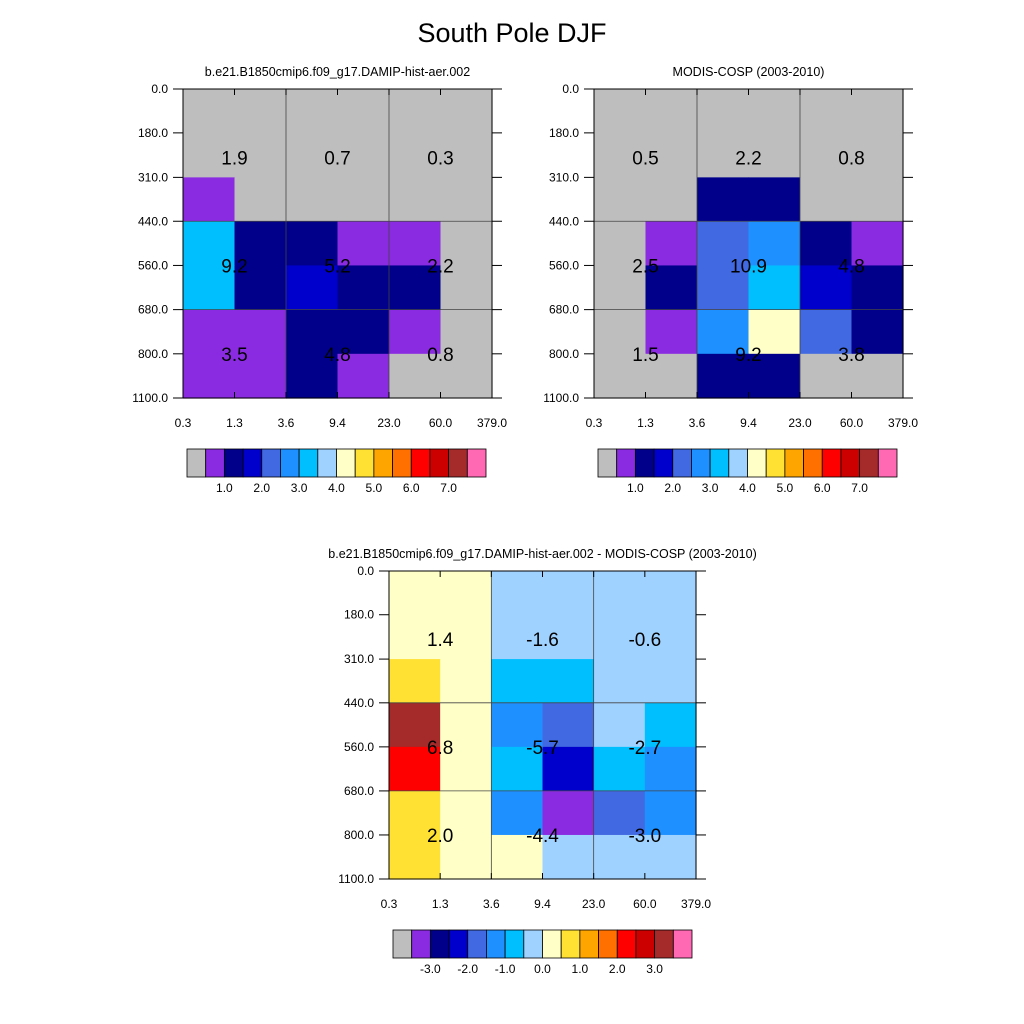  Describe the element at coordinates (359, 703) in the screenshot. I see `y-tick-label: 440.0` at that location.